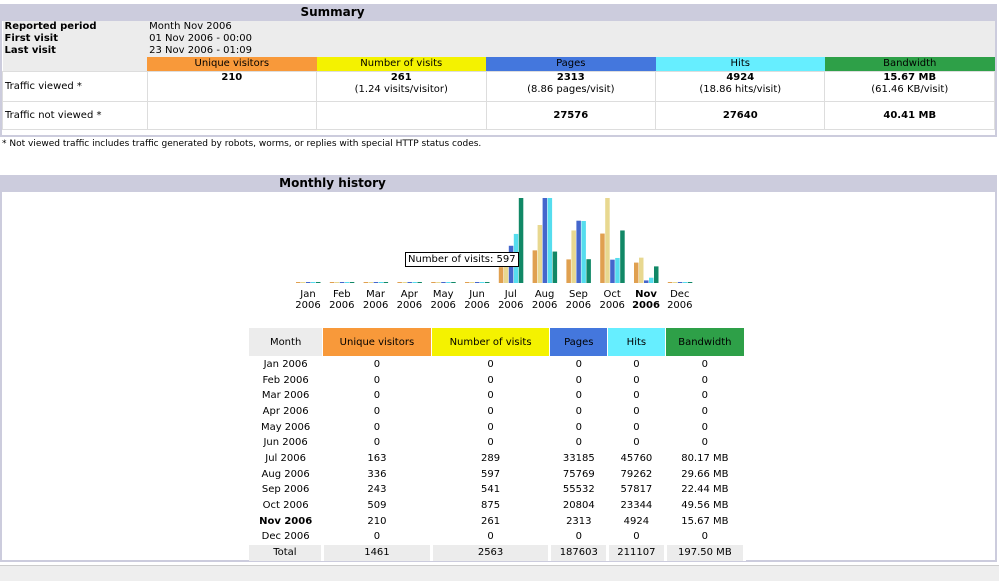  I want to click on last-visit: 23 Nov 2006 - 01:09, so click(200, 50).